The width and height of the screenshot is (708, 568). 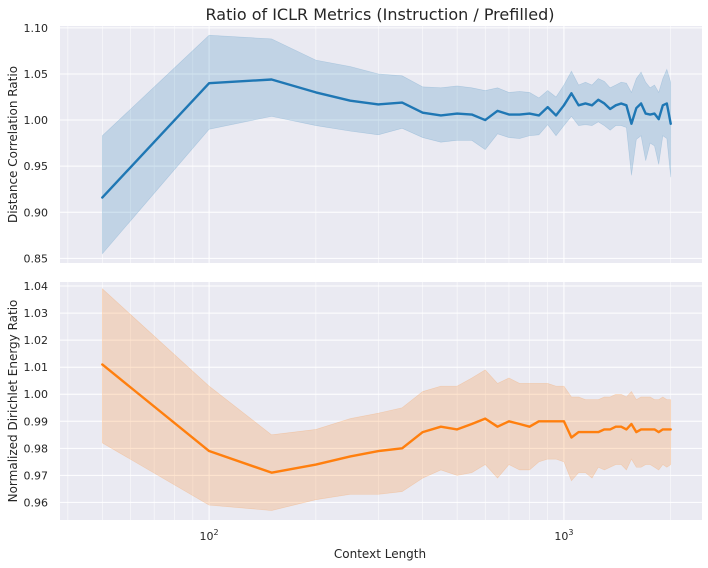 I want to click on y-tick-label: 0.96, so click(x=36, y=502).